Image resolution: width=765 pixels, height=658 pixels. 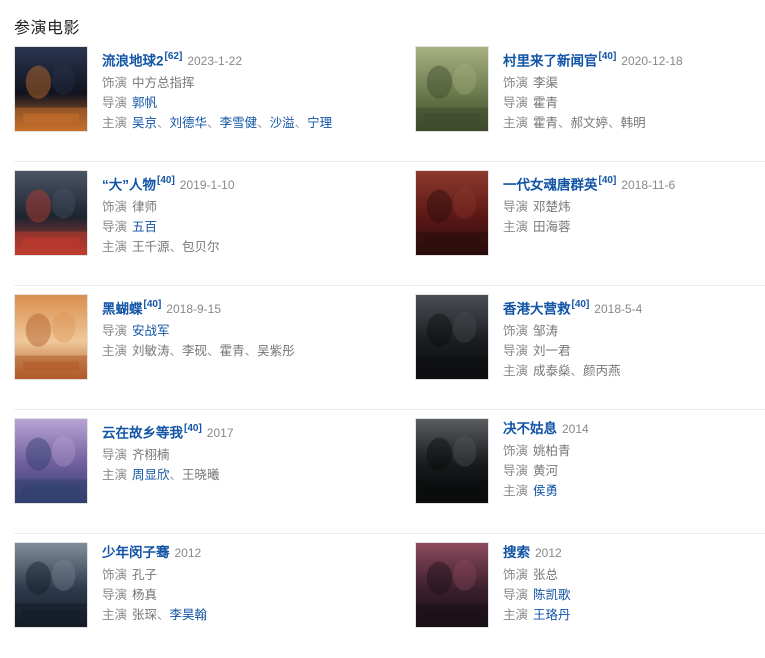 What do you see at coordinates (142, 433) in the screenshot?
I see `movie-title-link: 云在故乡等我` at bounding box center [142, 433].